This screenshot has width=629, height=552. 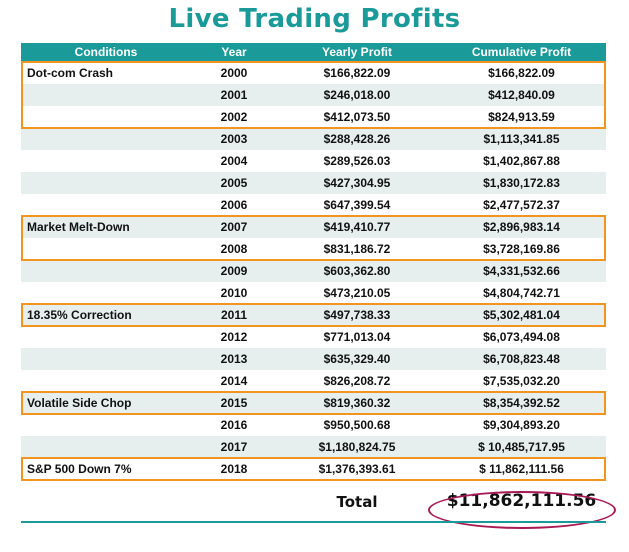 I want to click on cell-cumulative-profit: $ 10,485,717.95, so click(x=521, y=447).